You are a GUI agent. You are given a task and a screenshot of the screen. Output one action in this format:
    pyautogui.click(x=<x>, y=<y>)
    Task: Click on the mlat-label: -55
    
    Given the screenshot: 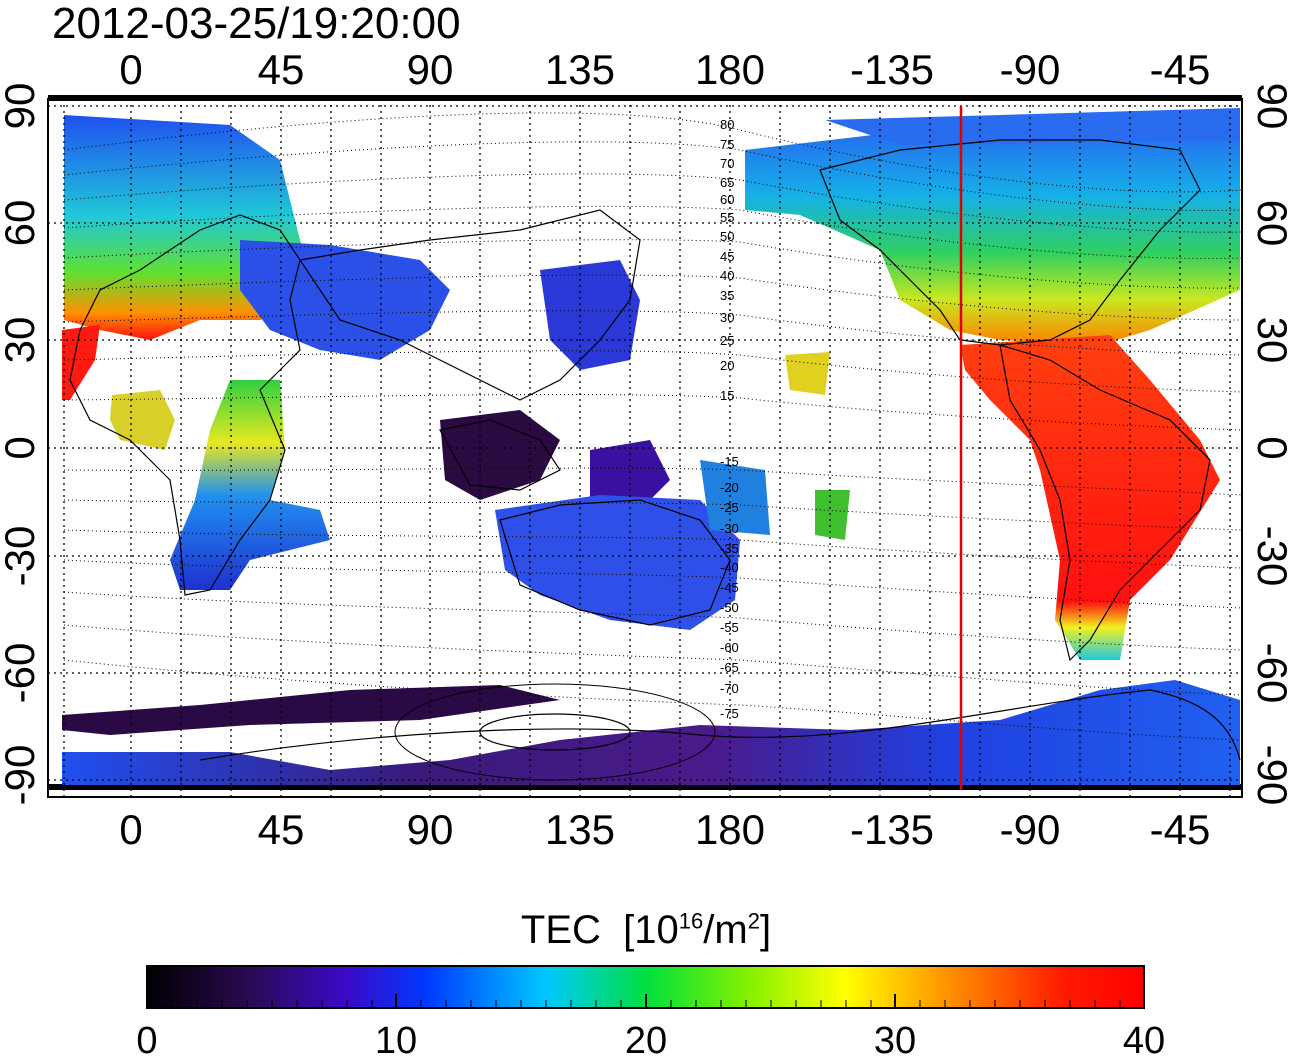 What is the action you would take?
    pyautogui.click(x=729, y=627)
    